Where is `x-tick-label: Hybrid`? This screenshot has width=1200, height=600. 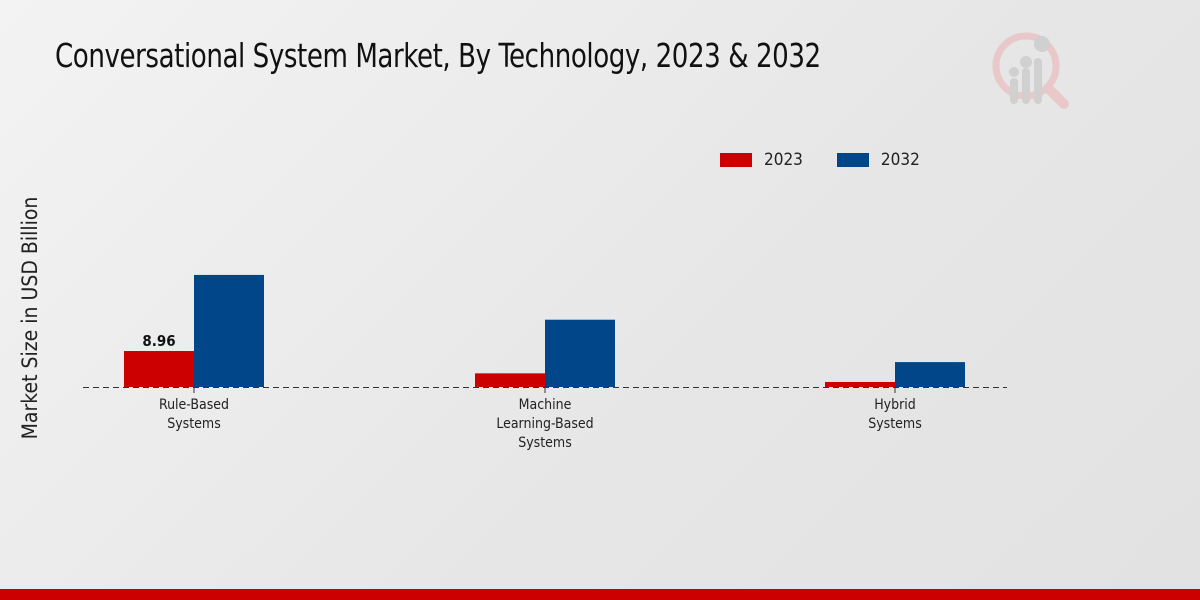
x-tick-label: Hybrid is located at coordinates (895, 405).